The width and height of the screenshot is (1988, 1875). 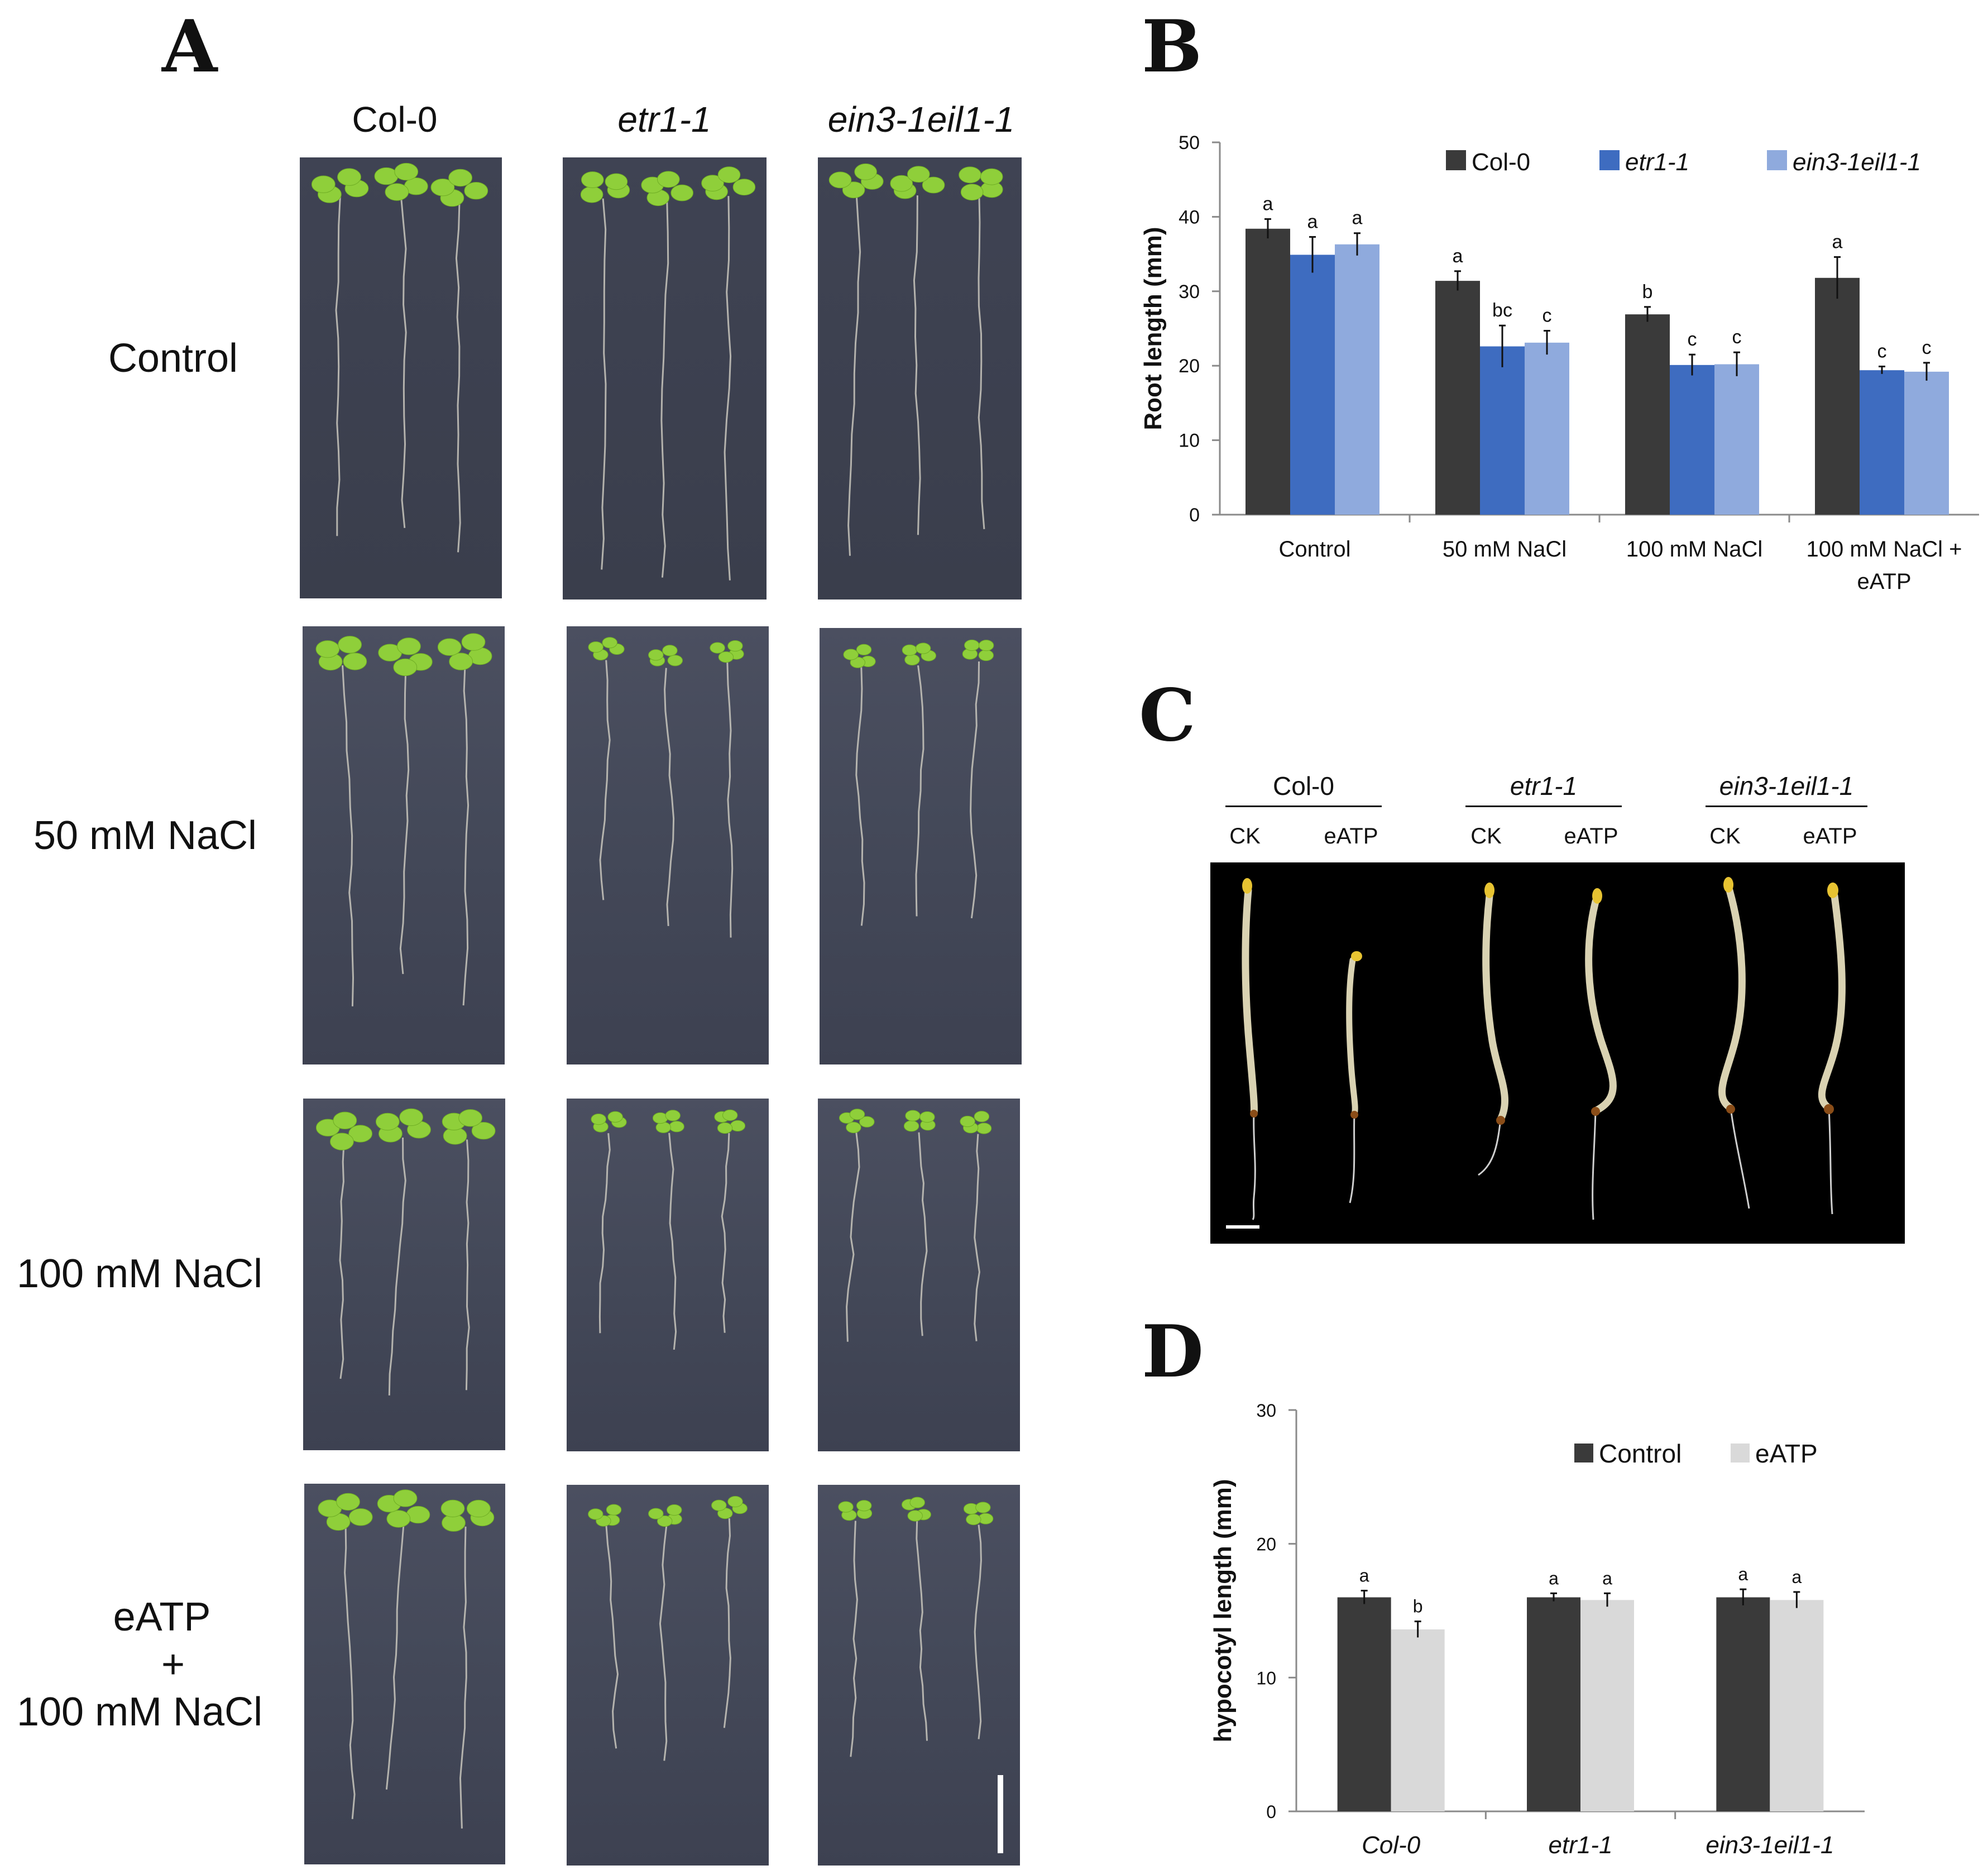 What do you see at coordinates (1695, 549) in the screenshot?
I see `x-tick-label: 100 mM NaCl` at bounding box center [1695, 549].